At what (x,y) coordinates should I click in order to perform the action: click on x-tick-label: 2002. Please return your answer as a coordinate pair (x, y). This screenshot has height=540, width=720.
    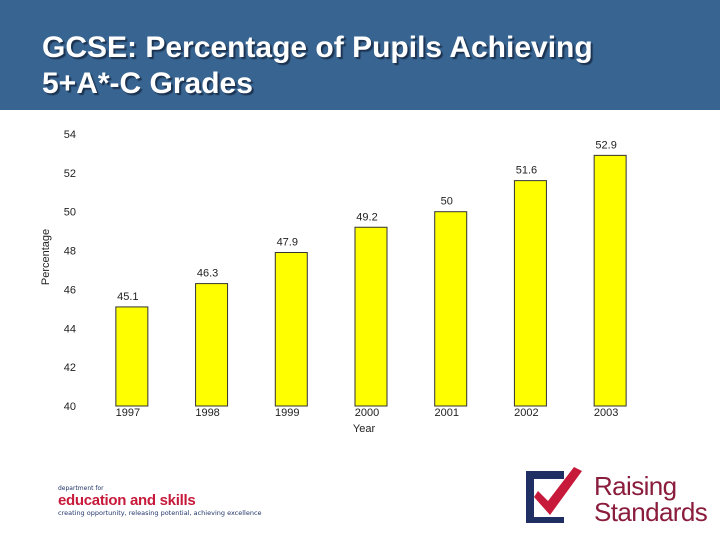
    Looking at the image, I should click on (526, 413).